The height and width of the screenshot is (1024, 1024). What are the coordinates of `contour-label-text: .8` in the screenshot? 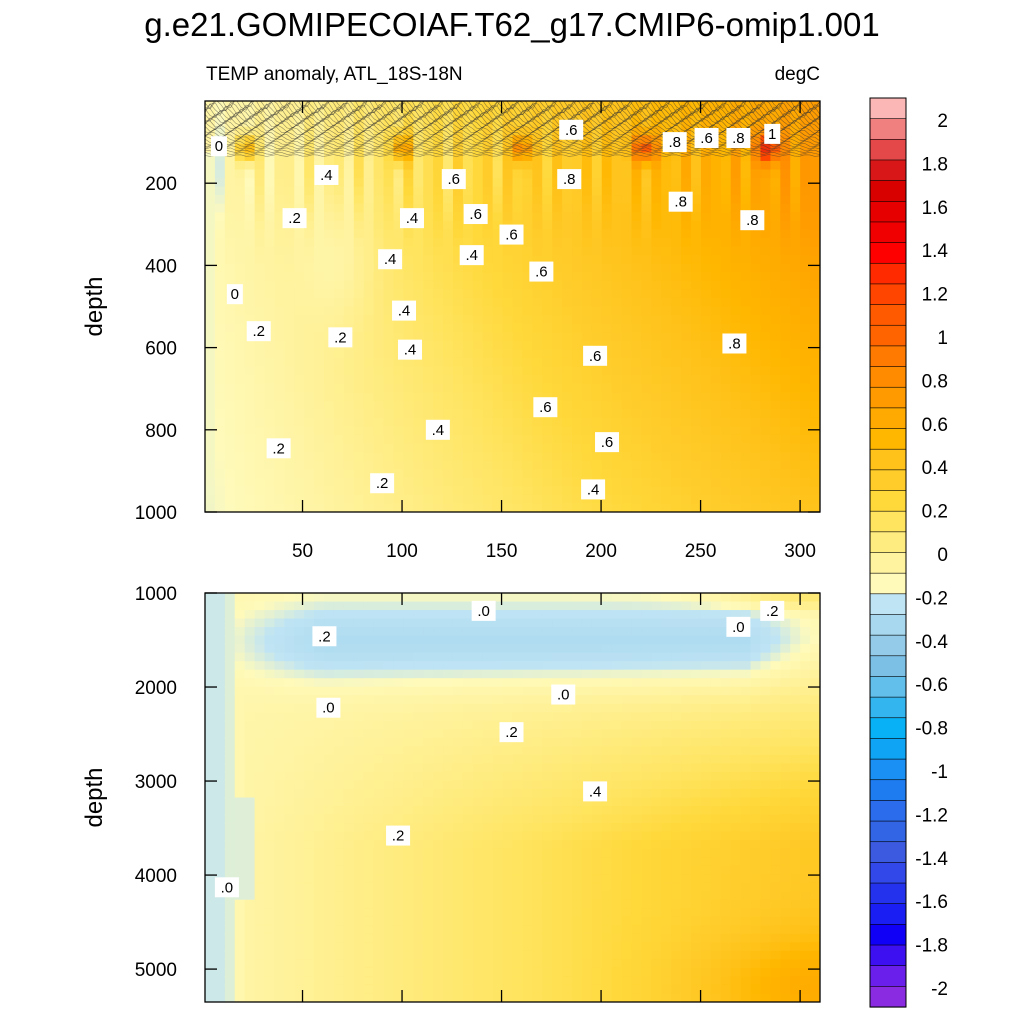 It's located at (738, 138).